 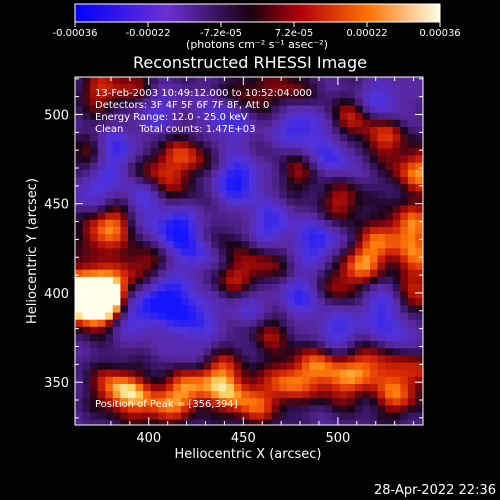 I want to click on colorbar-tick-label: 0.00036, so click(x=439, y=33).